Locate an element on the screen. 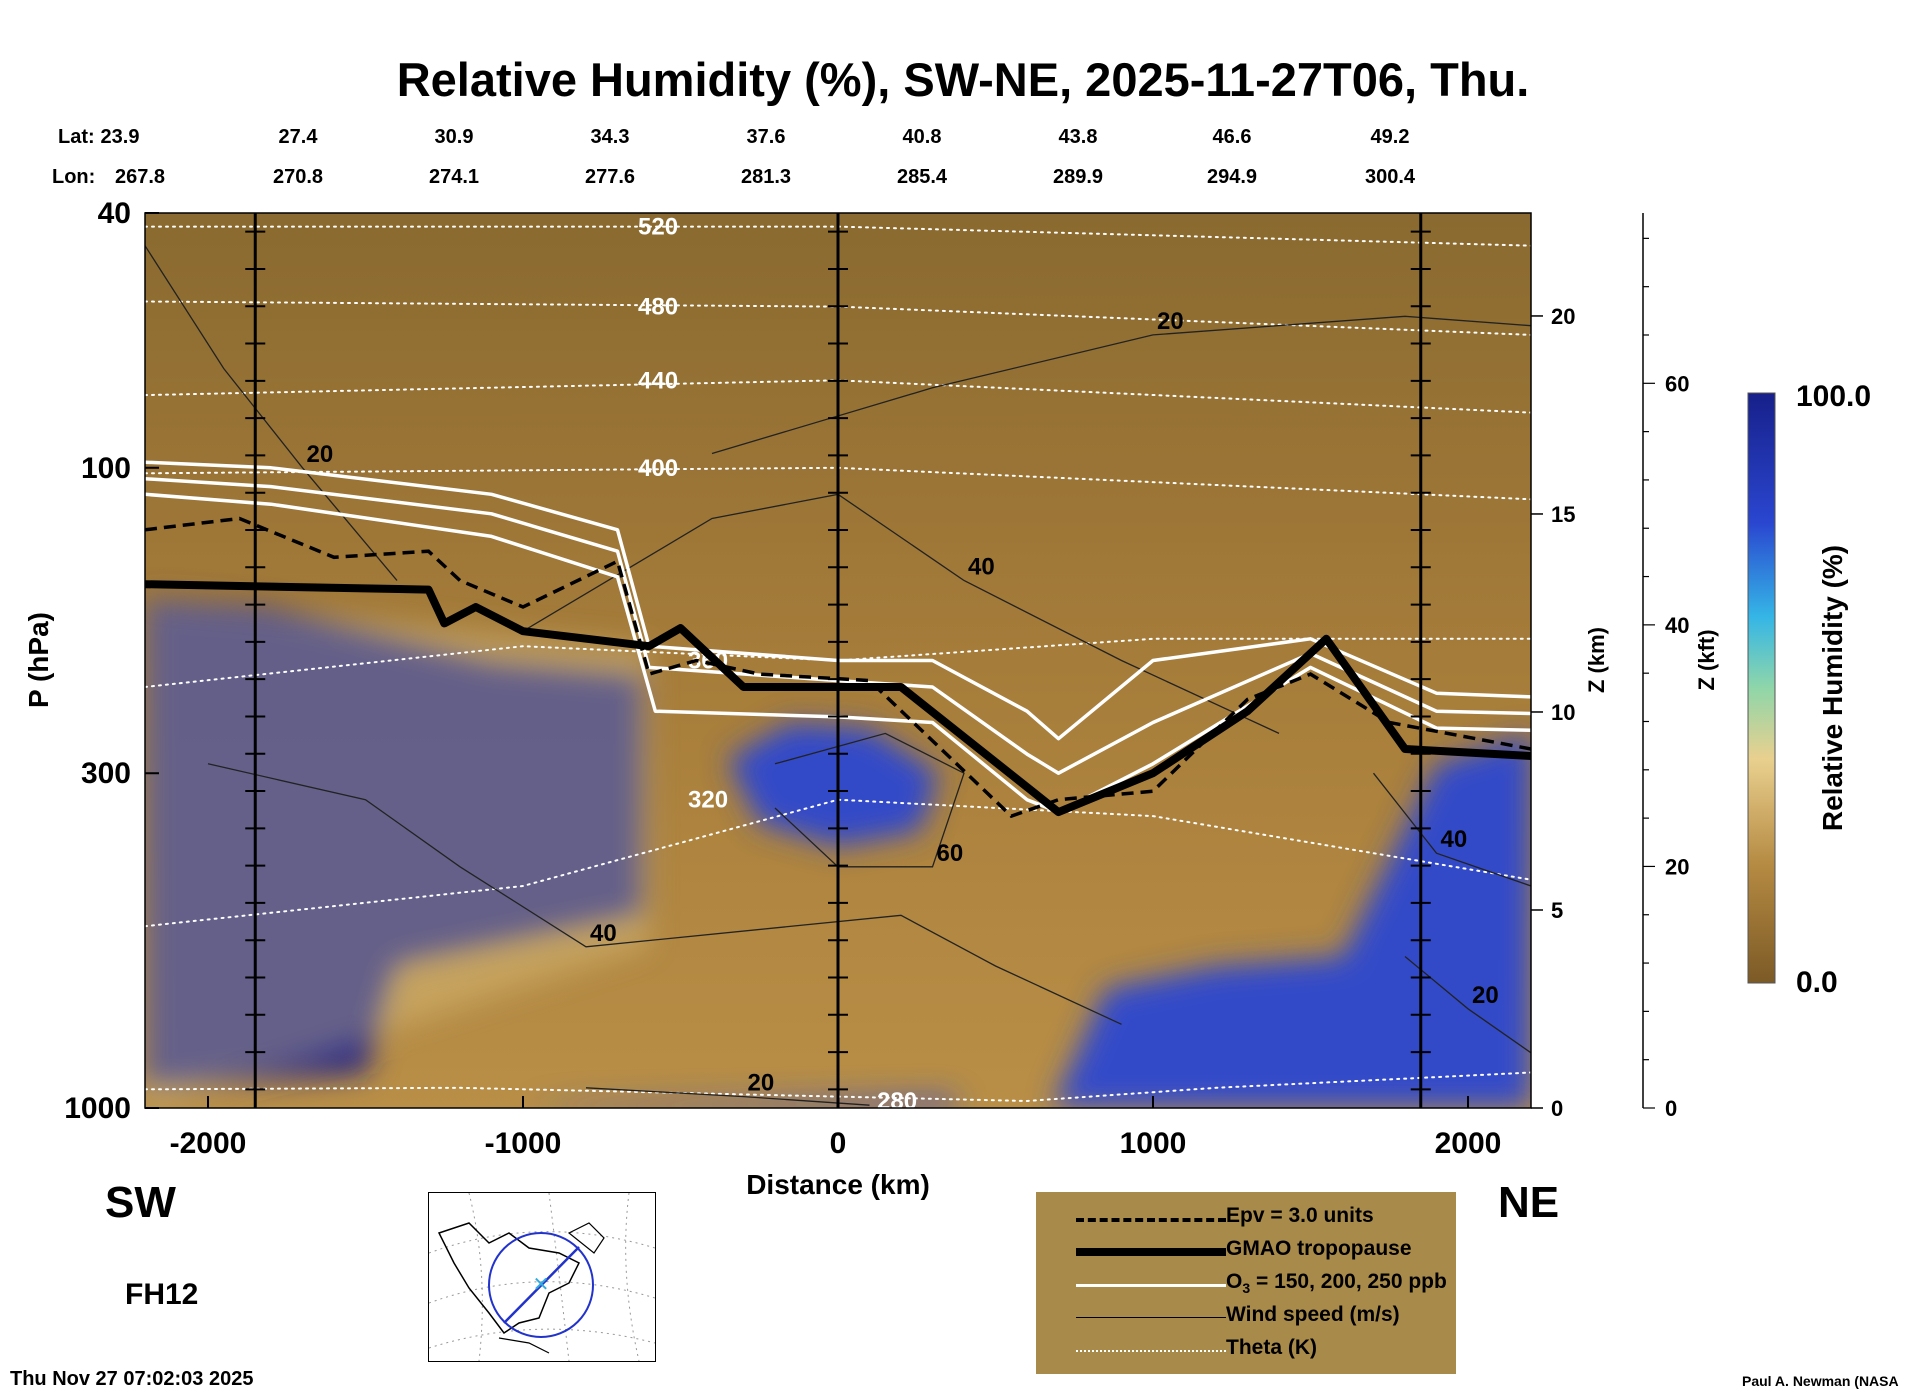 The height and width of the screenshot is (1394, 1926). legend-swatch-theta is located at coordinates (1151, 1351).